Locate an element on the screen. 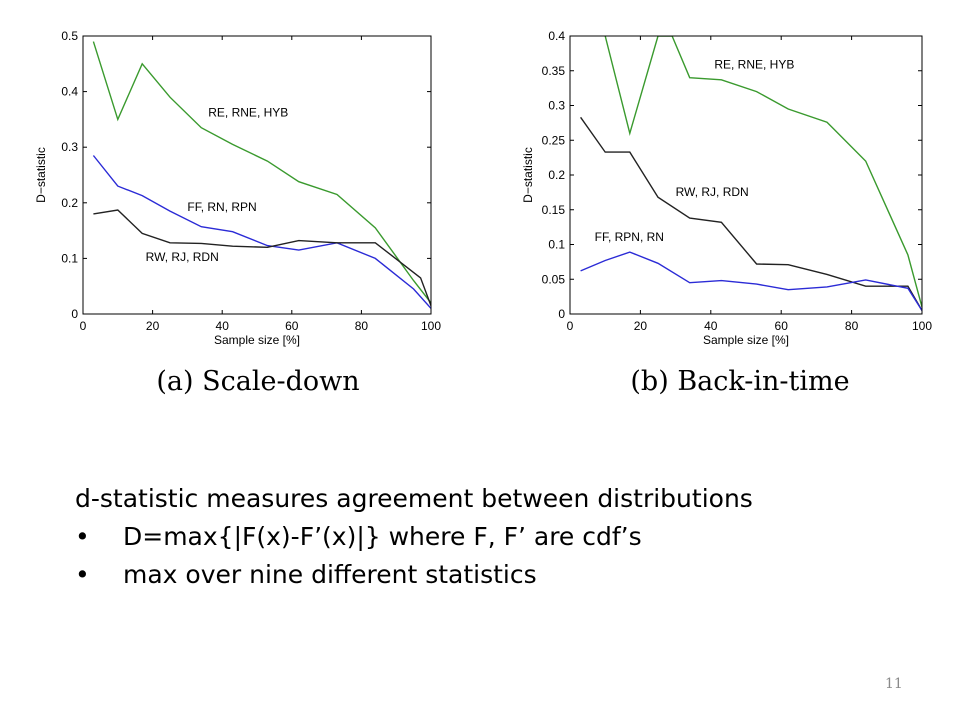 This screenshot has height=720, width=960. series-annotation: FF, RPN, RN is located at coordinates (629, 237).